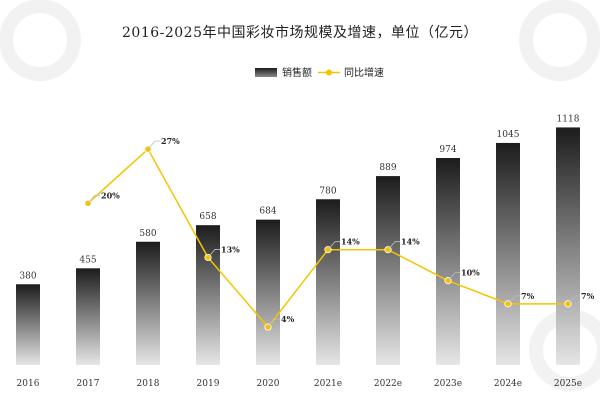 Image resolution: width=600 pixels, height=400 pixels. Describe the element at coordinates (508, 384) in the screenshot. I see `x-tick-2024e: 2024e` at that location.